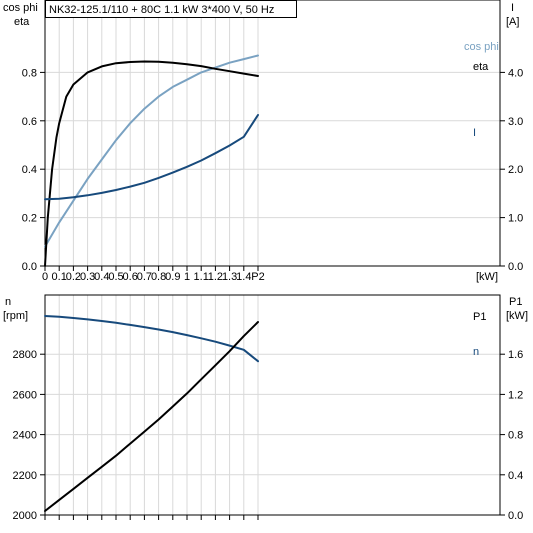 Image resolution: width=533 pixels, height=533 pixels. I want to click on x-tick-label: 0.3, so click(87, 277).